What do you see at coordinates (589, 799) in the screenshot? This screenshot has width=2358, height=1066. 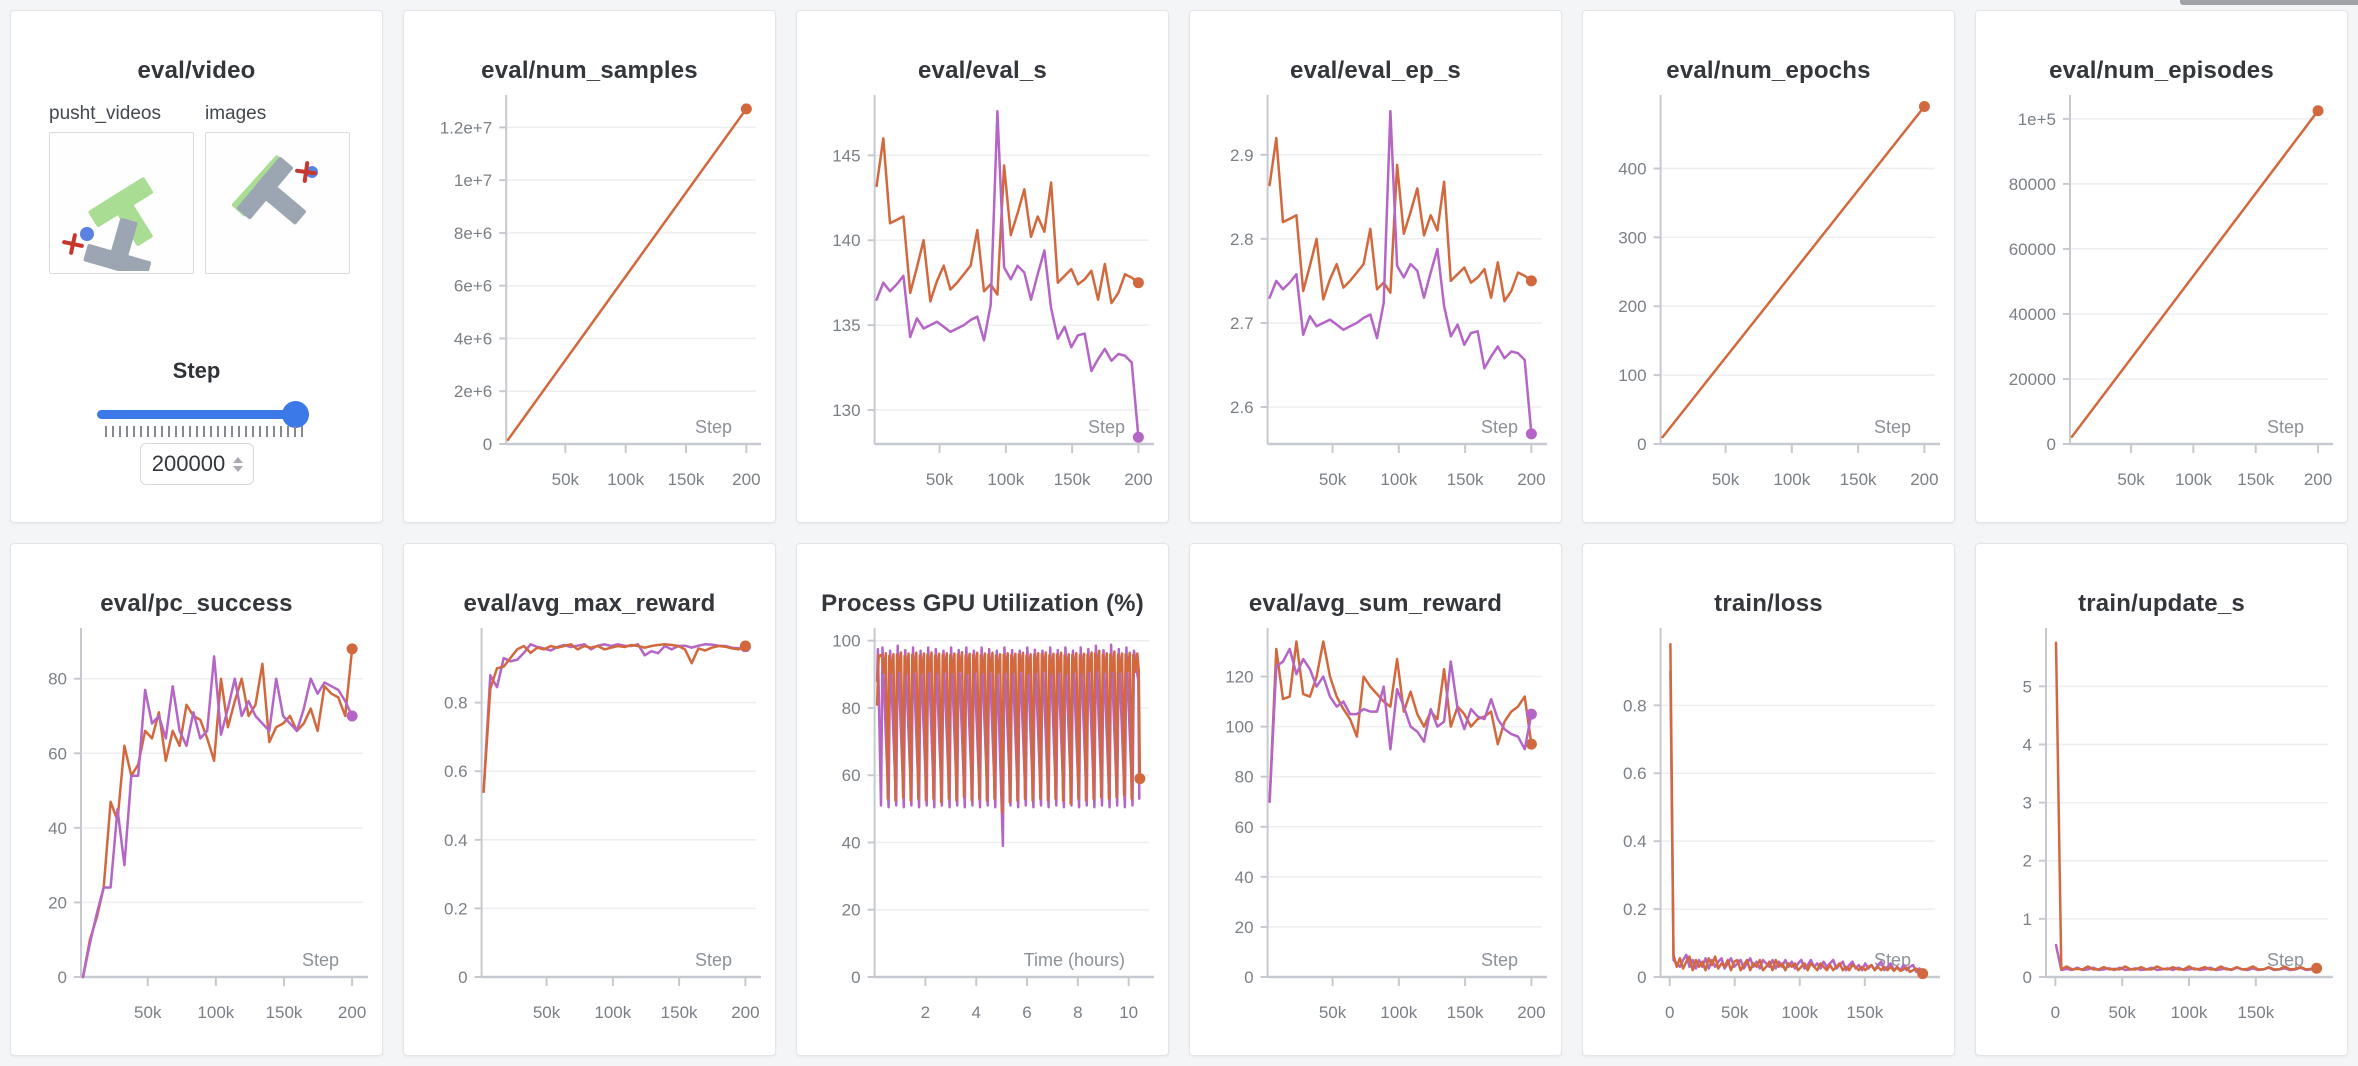 I see `line-chart-6: 0 0.2 0.4 0.6 0.8 50k 100k 150k 200 Step` at bounding box center [589, 799].